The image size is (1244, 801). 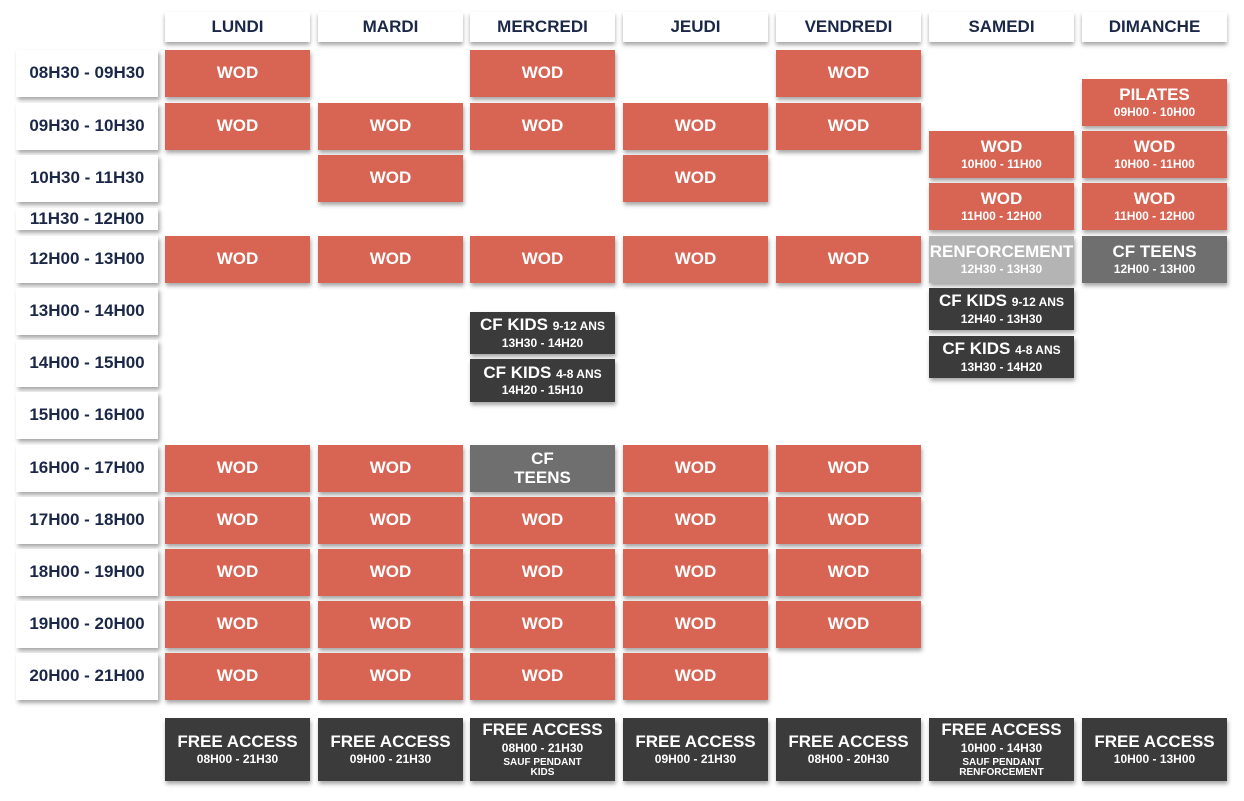 I want to click on time-label: 18H00 - 19H00, so click(x=87, y=572).